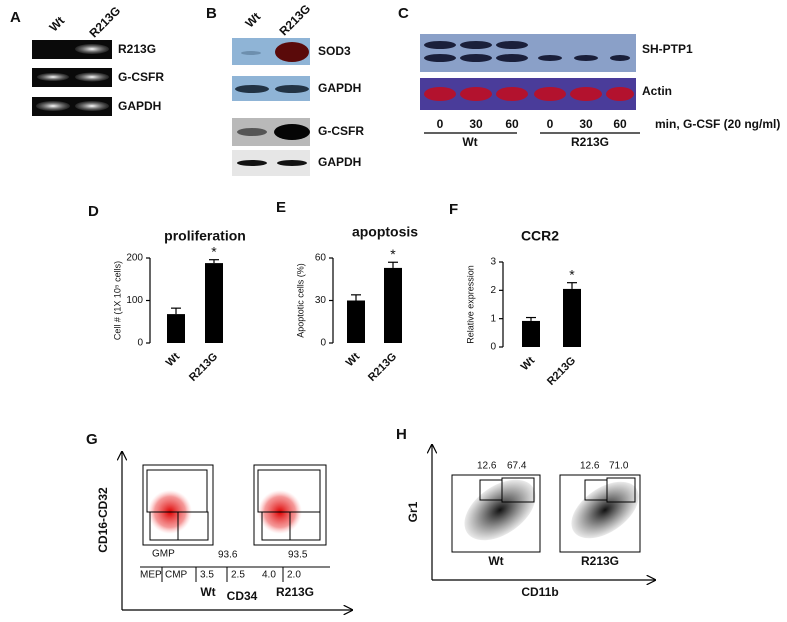 This screenshot has width=787, height=622. I want to click on panel-label: F, so click(453, 209).